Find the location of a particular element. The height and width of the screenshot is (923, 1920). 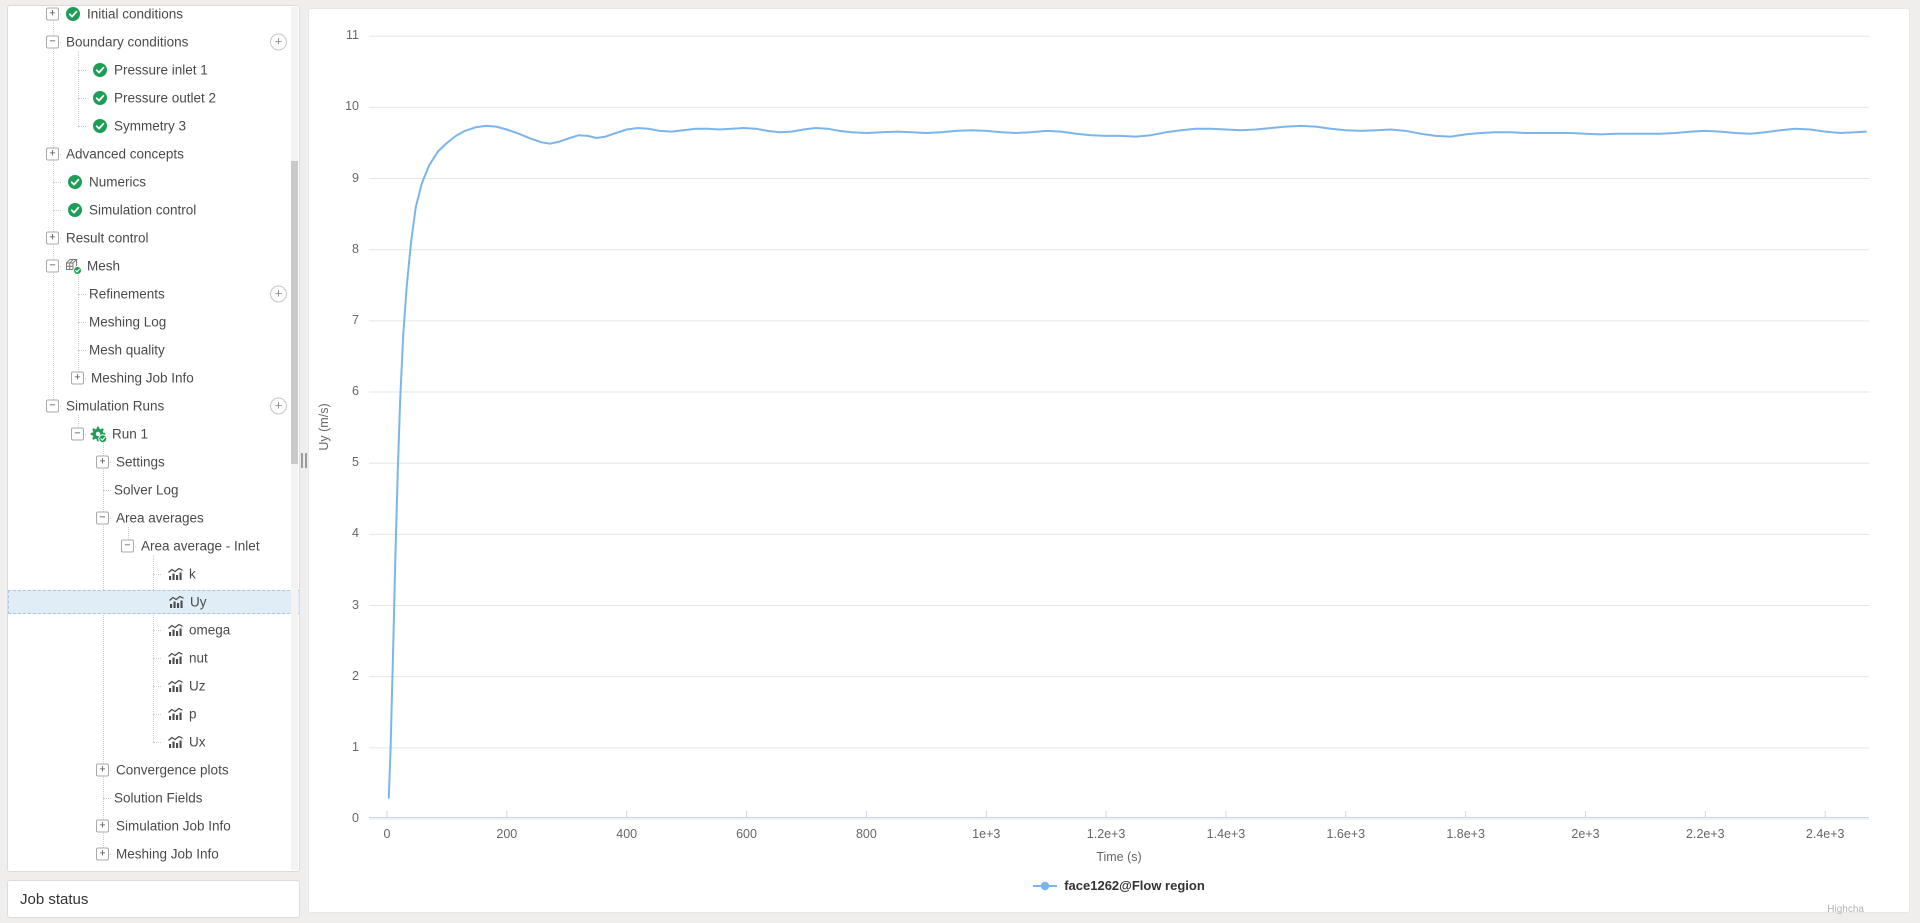

tree-item-k: k is located at coordinates (150, 574).